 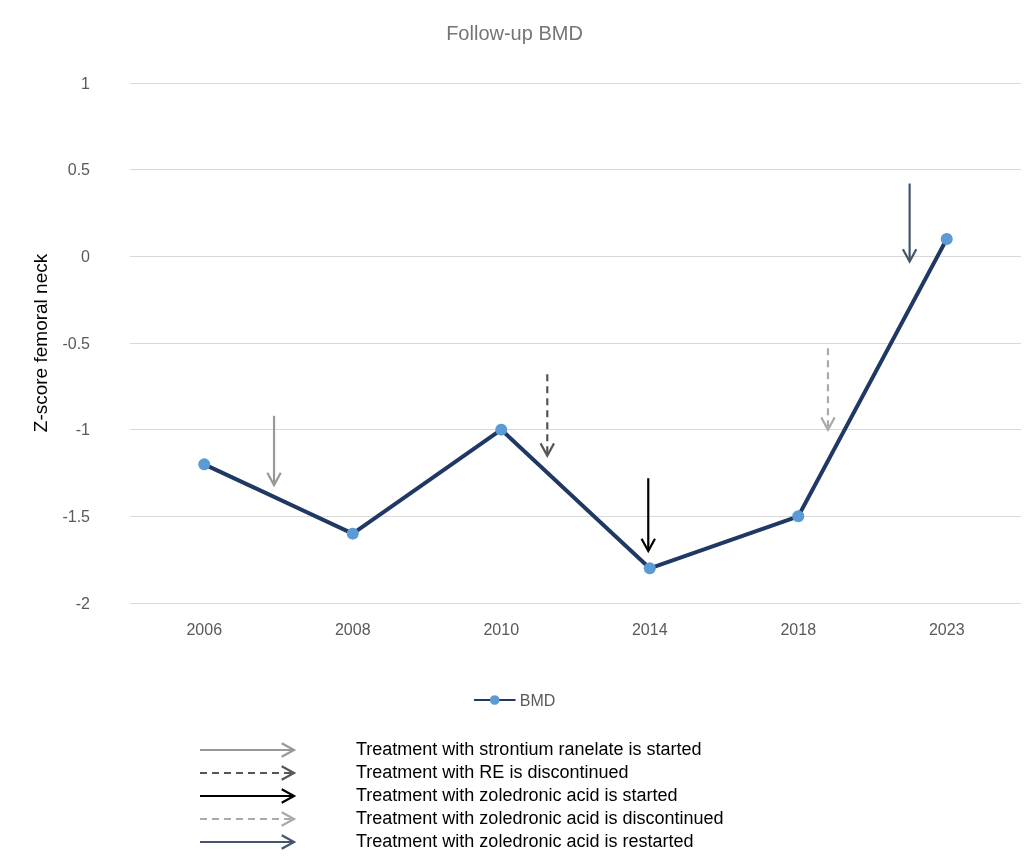 I want to click on text: Treatment with zoledronic acid is discontinued, so click(x=540, y=818).